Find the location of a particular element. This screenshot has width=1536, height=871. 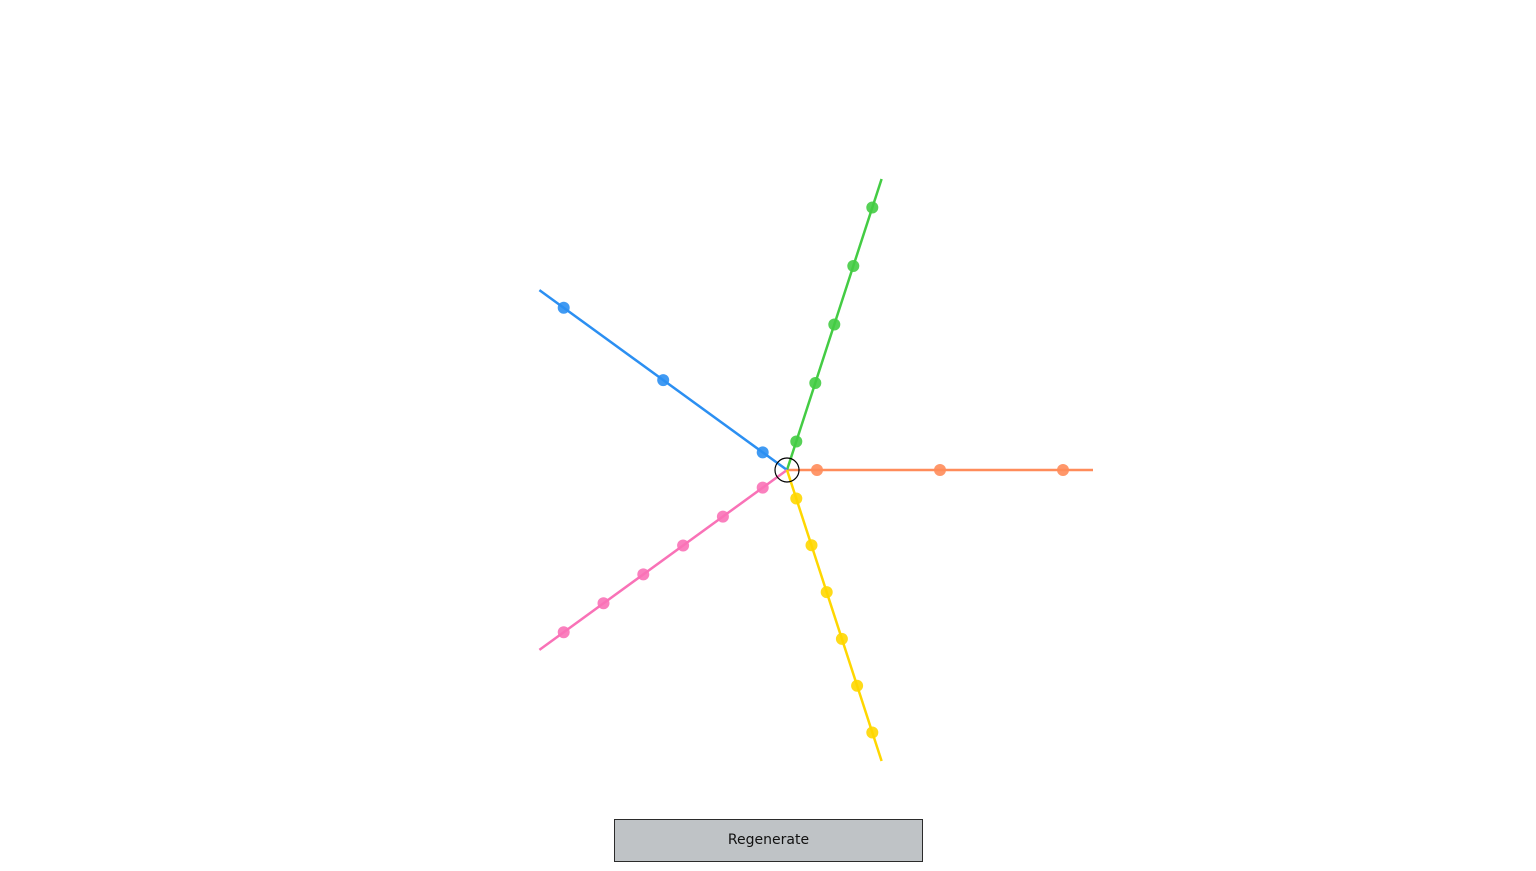

pink-spoke is located at coordinates (663, 559).